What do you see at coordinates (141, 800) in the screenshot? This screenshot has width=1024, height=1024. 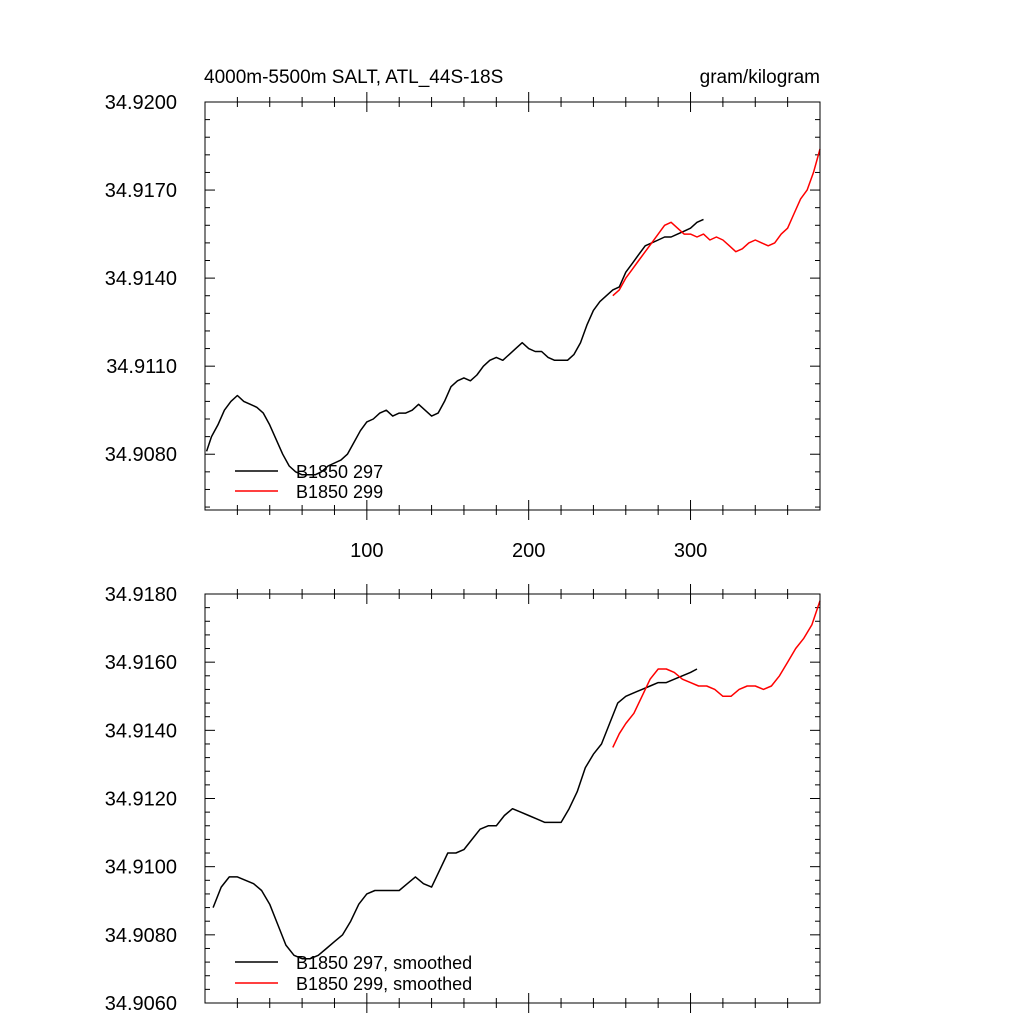 I see `bottom-y-tick-label: 34.9120` at bounding box center [141, 800].